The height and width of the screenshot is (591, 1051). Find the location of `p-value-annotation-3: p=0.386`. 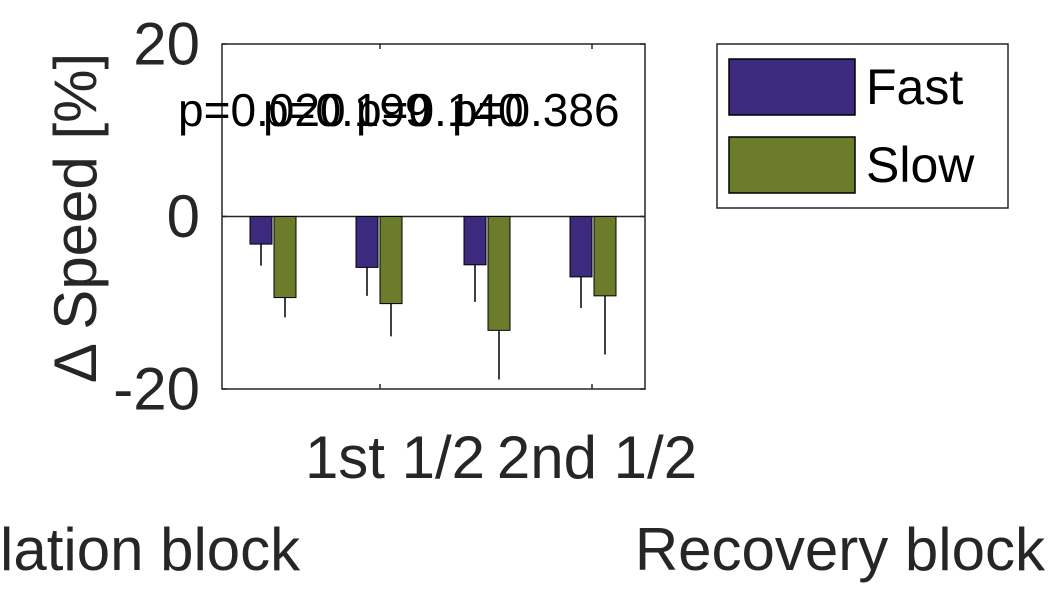

p-value-annotation-3: p=0.386 is located at coordinates (536, 110).